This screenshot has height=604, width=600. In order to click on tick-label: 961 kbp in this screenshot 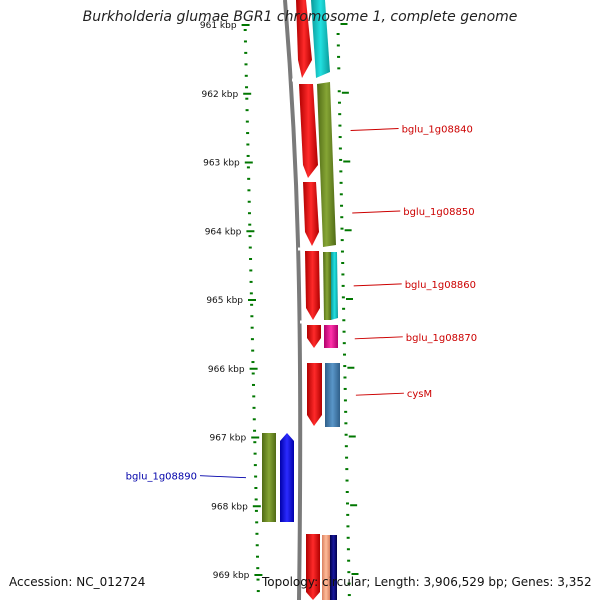, I will do `click(218, 26)`.